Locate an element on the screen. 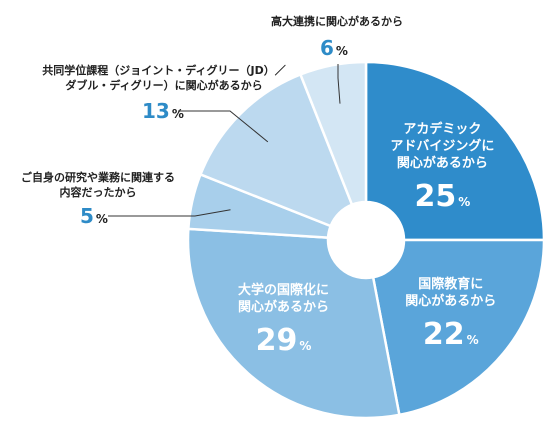 This screenshot has width=550, height=422. slice-label-2-1: 関心があるから is located at coordinates (283, 307).